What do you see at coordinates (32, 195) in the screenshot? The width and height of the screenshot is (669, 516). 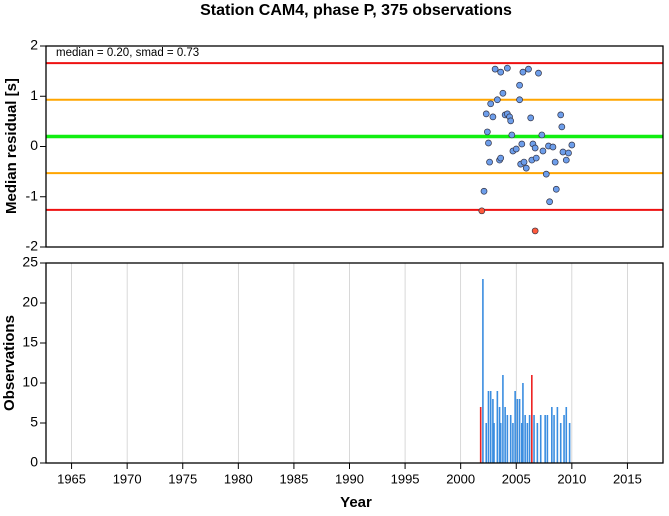 I see `y-tick-label: -1` at bounding box center [32, 195].